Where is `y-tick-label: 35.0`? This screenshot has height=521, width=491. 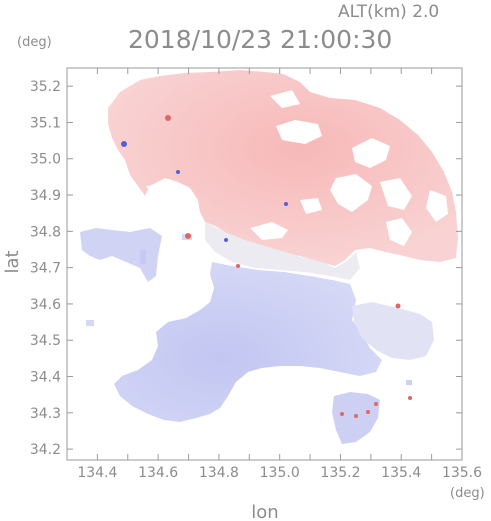 y-tick-label: 35.0 is located at coordinates (45, 160).